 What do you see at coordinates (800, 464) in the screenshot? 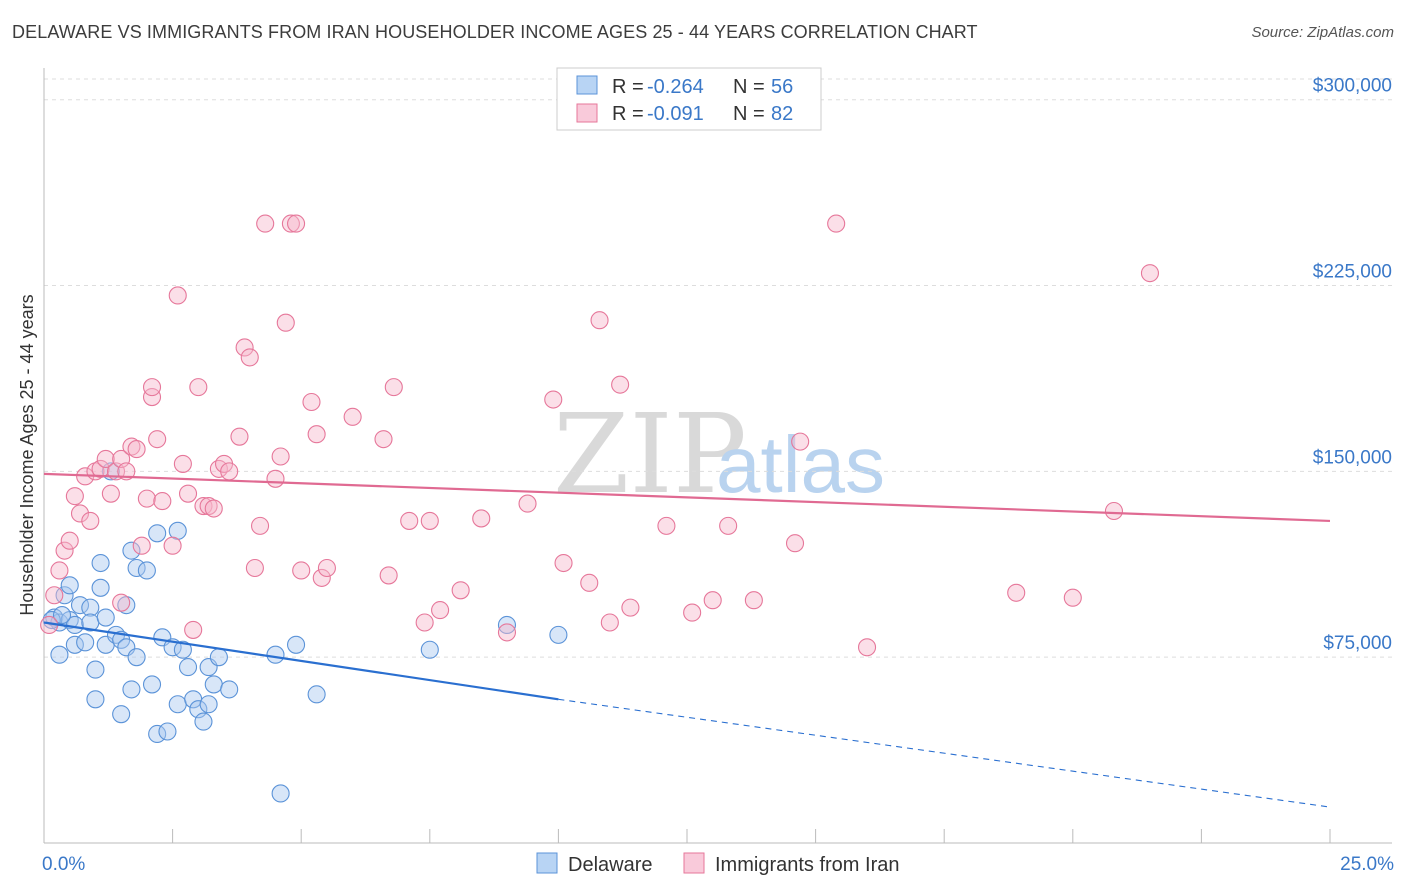
I see `watermark-atlas: atlas` at bounding box center [800, 464].